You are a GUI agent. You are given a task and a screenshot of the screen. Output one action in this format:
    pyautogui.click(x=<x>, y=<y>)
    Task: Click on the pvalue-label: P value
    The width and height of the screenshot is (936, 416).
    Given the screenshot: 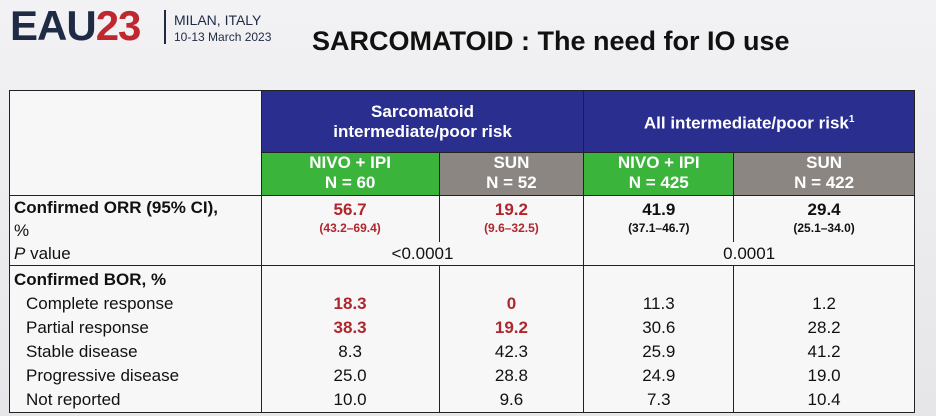 What is the action you would take?
    pyautogui.click(x=135, y=254)
    